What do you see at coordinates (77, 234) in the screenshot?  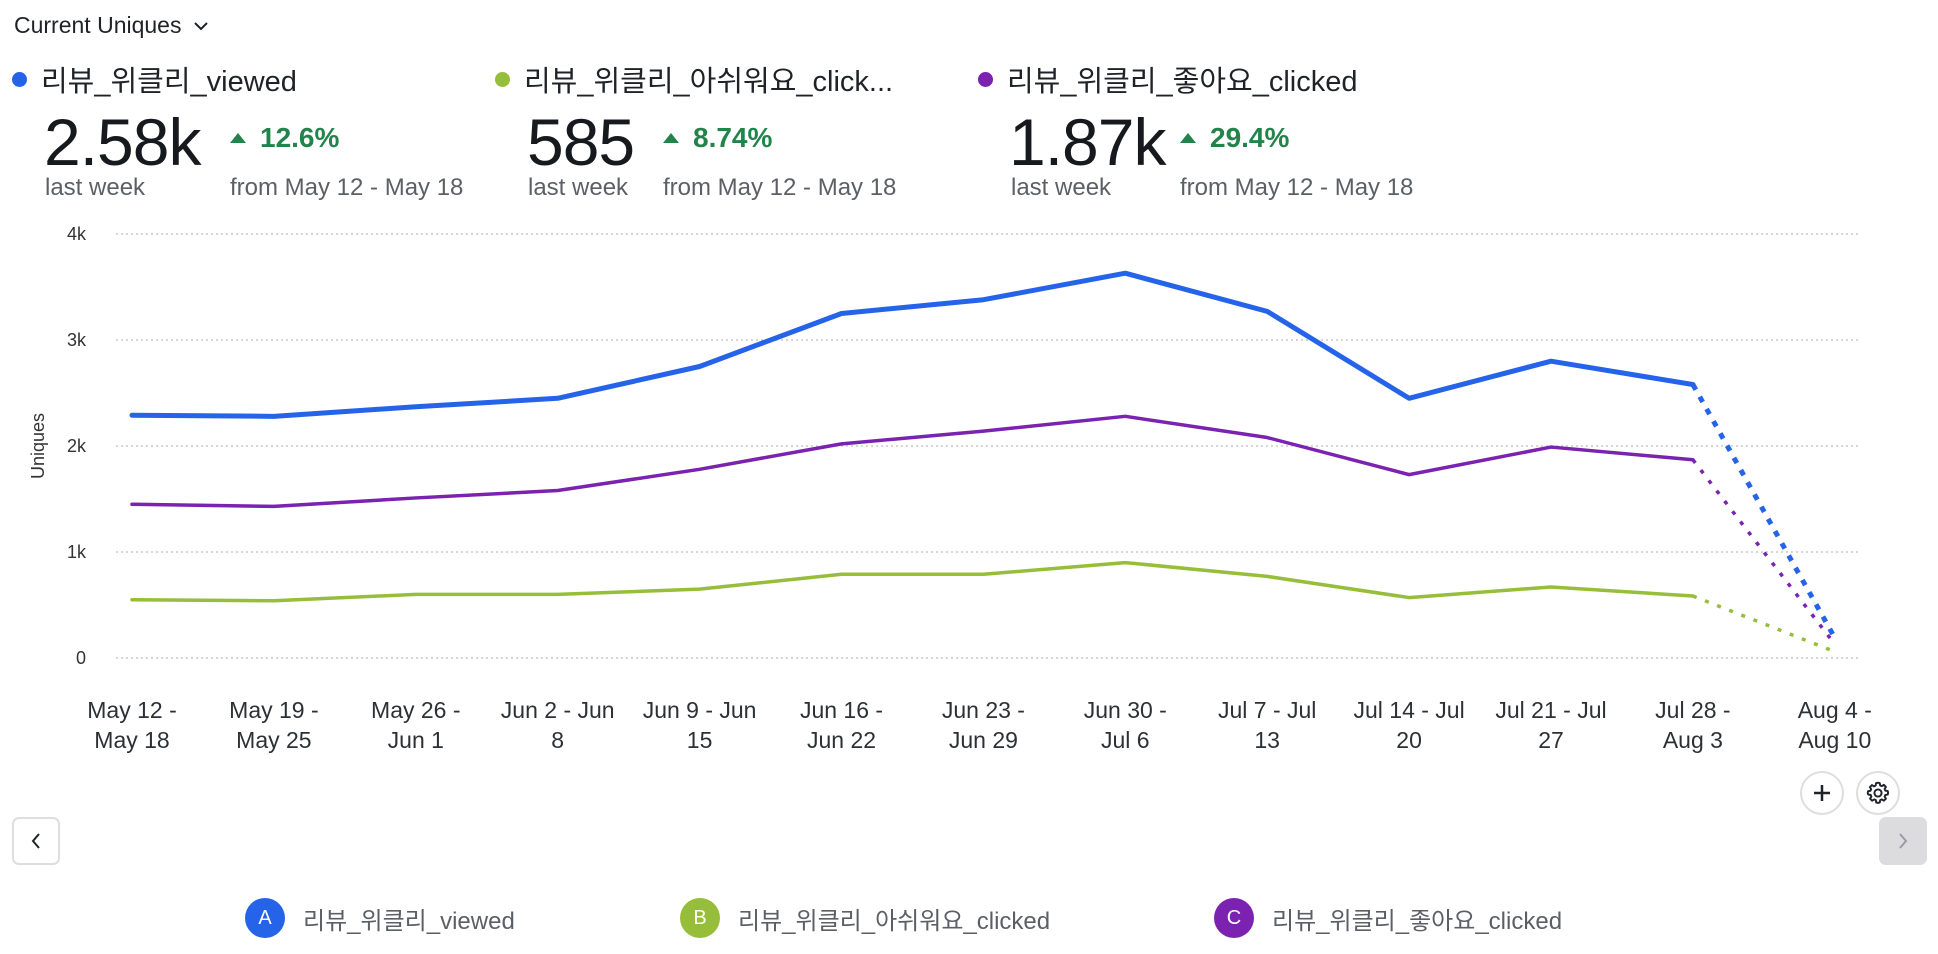 I see `y-tick-label: 4k` at bounding box center [77, 234].